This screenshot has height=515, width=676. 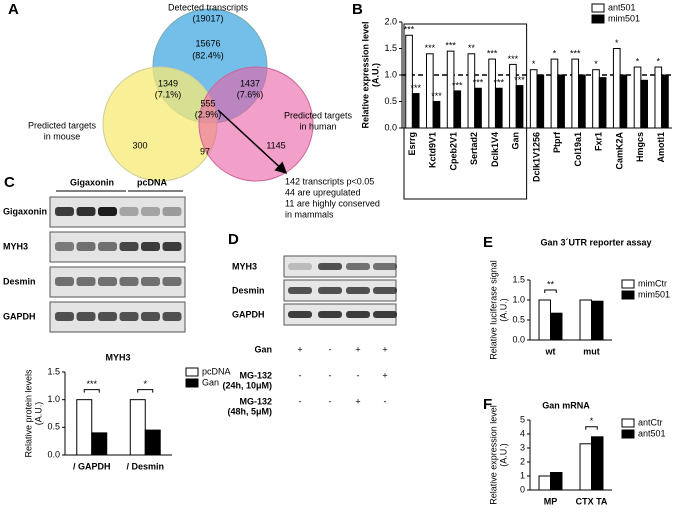 What do you see at coordinates (652, 283) in the screenshot?
I see `legend-label: mimCtr` at bounding box center [652, 283].